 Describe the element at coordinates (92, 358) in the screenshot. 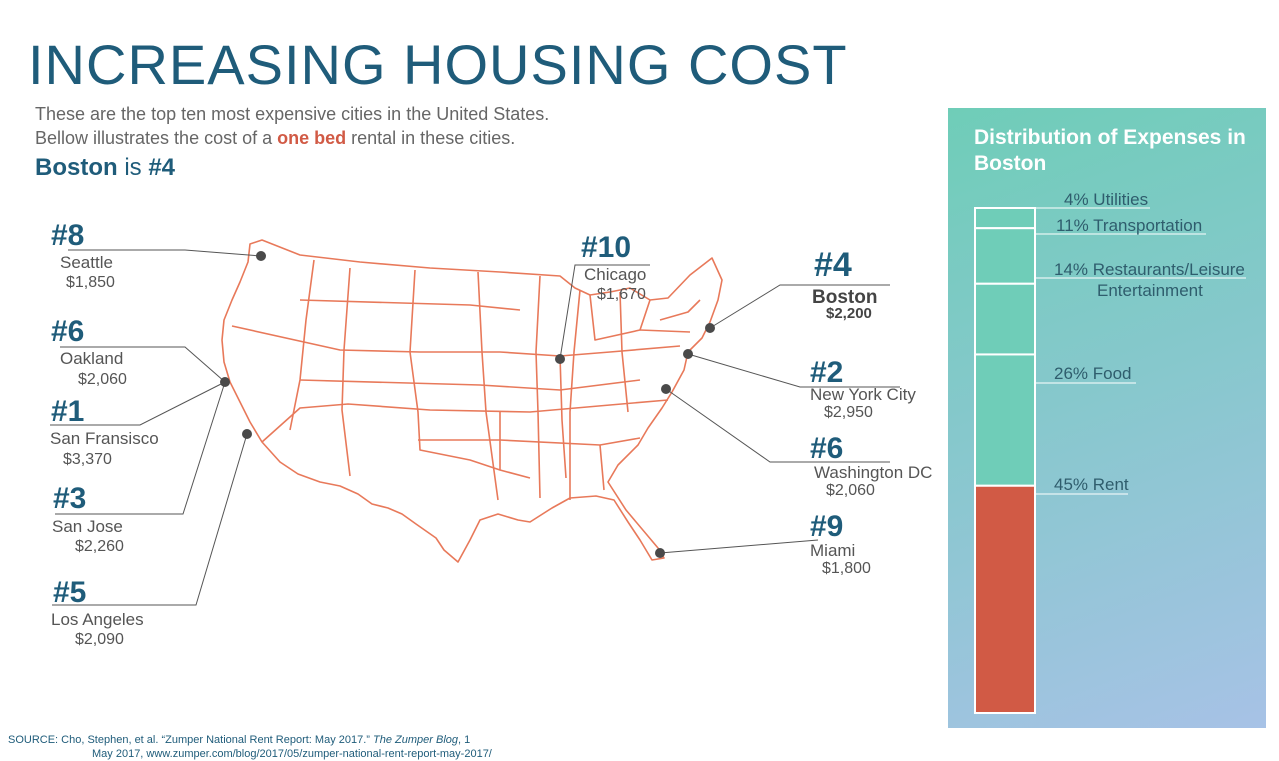

I see `city-oakland: Oakland` at that location.